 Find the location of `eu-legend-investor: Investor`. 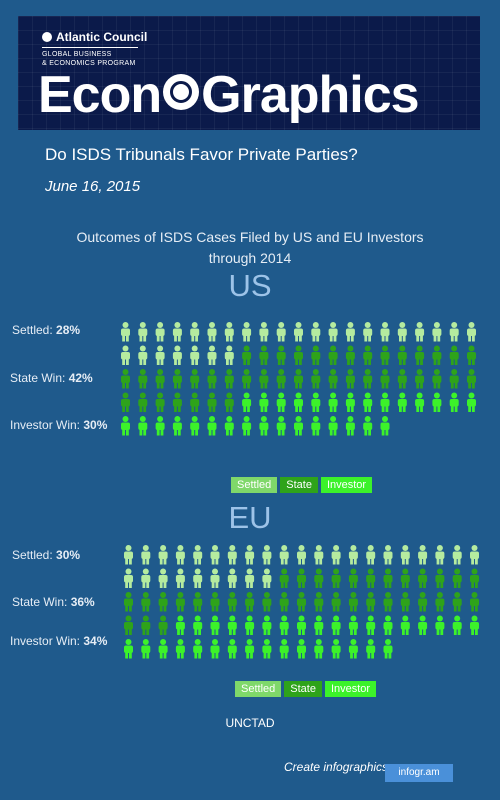

eu-legend-investor: Investor is located at coordinates (350, 689).